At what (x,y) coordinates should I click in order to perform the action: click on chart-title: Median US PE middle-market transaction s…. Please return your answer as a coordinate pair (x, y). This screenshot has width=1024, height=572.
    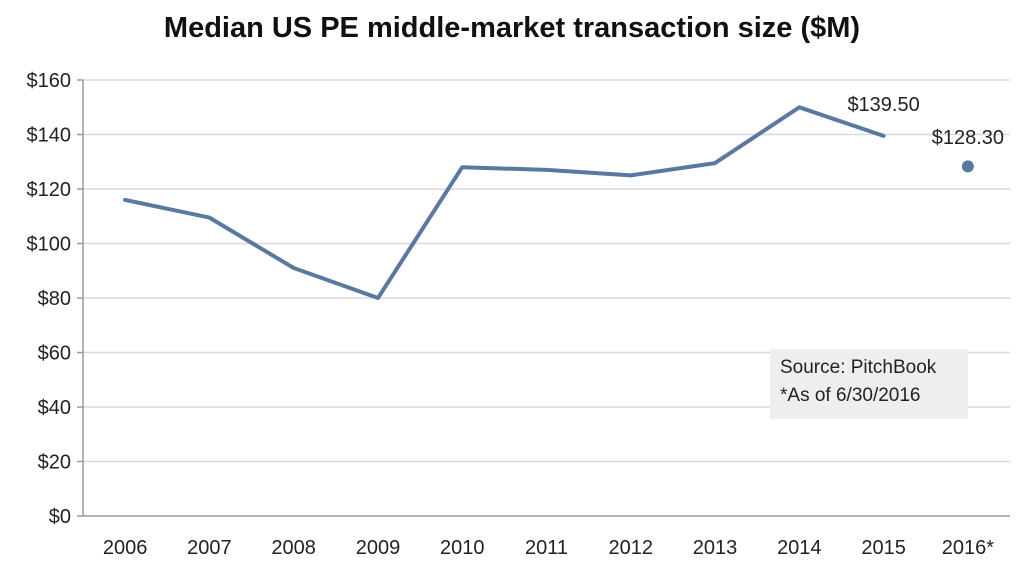
    Looking at the image, I should click on (512, 28).